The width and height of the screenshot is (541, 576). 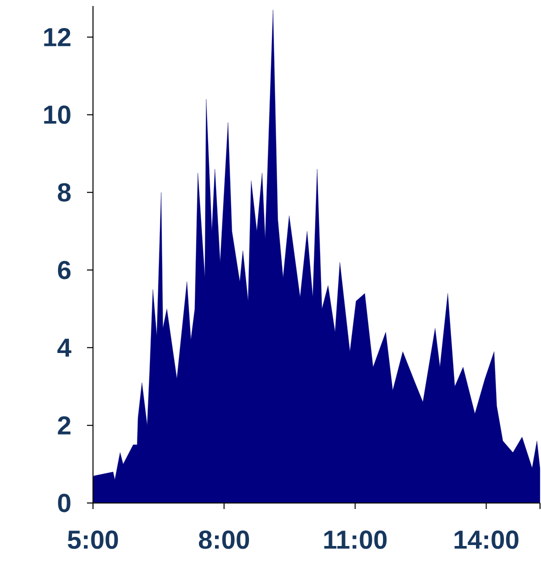 What do you see at coordinates (64, 503) in the screenshot?
I see `y-tick-label: 0` at bounding box center [64, 503].